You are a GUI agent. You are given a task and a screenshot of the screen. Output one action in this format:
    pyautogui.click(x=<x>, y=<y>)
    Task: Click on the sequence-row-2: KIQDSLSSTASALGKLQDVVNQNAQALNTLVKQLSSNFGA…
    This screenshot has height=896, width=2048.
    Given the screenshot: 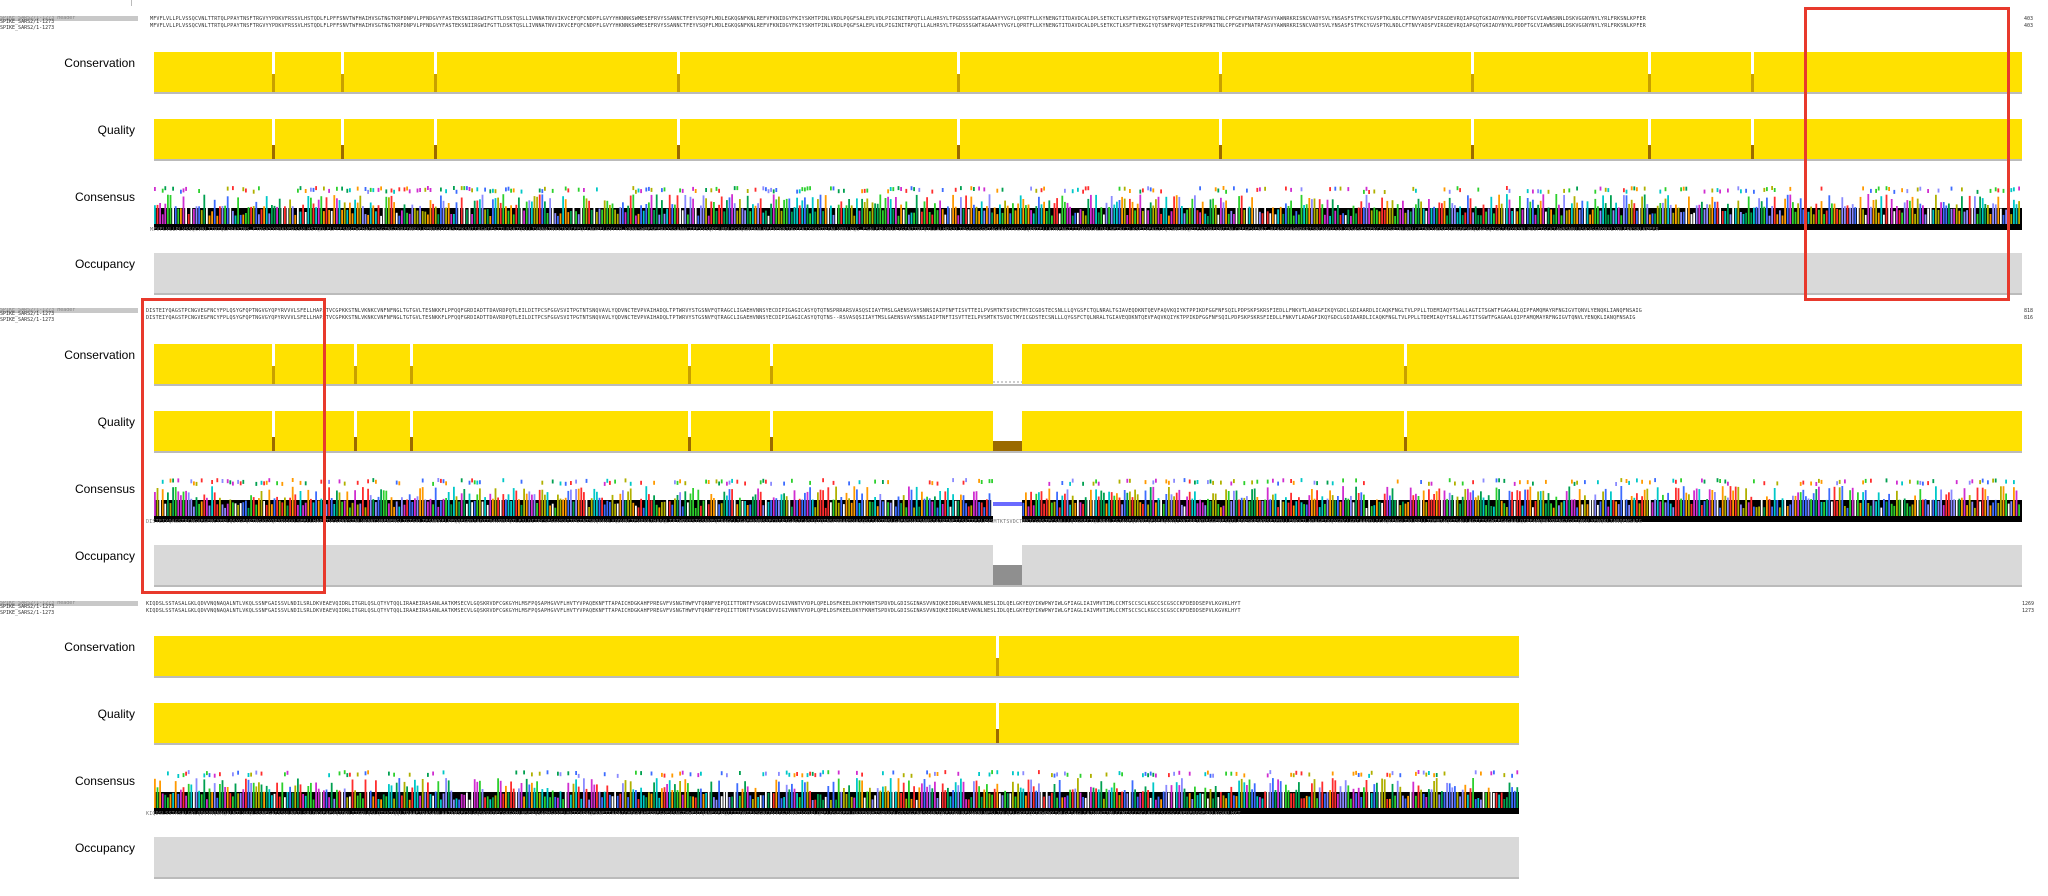 What is the action you would take?
    pyautogui.click(x=693, y=611)
    